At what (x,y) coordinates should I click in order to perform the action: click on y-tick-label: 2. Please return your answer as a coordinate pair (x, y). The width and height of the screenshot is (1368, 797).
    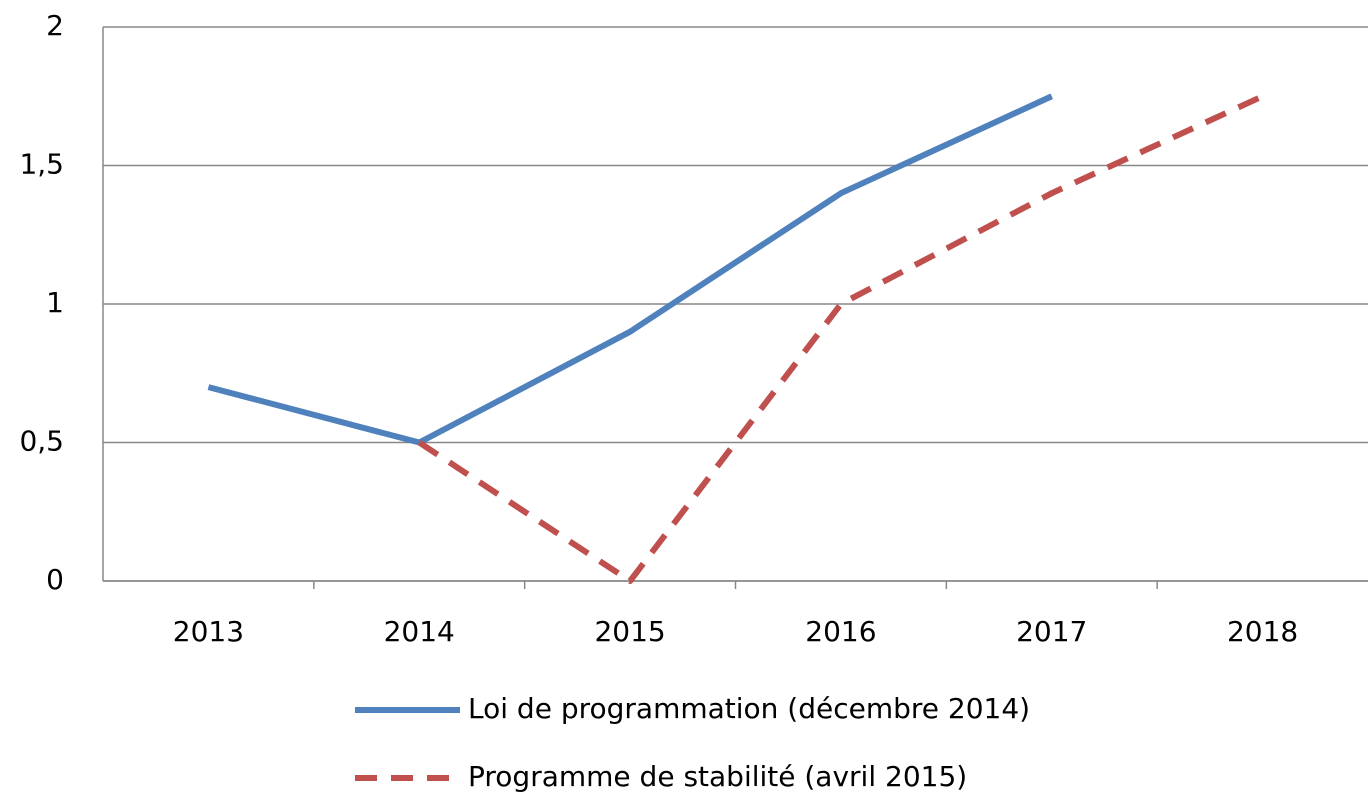
    Looking at the image, I should click on (55, 25).